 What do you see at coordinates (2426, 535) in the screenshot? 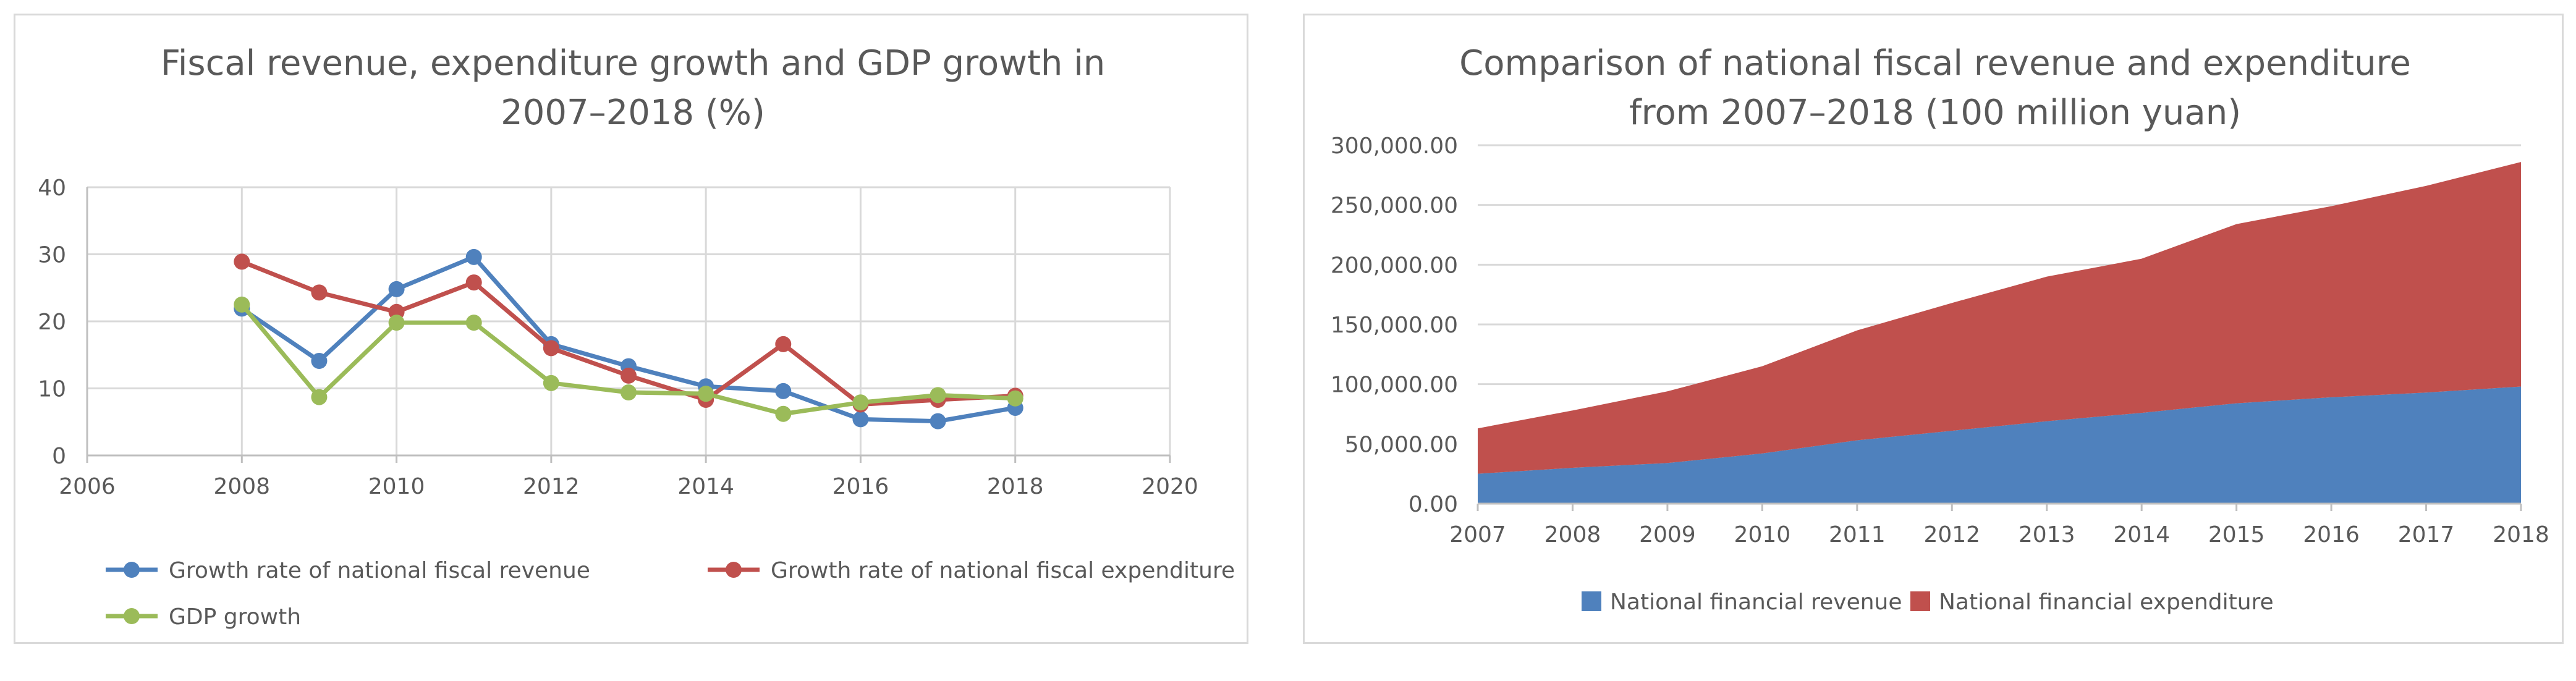
I see `x-tick-label: 2017` at bounding box center [2426, 535].